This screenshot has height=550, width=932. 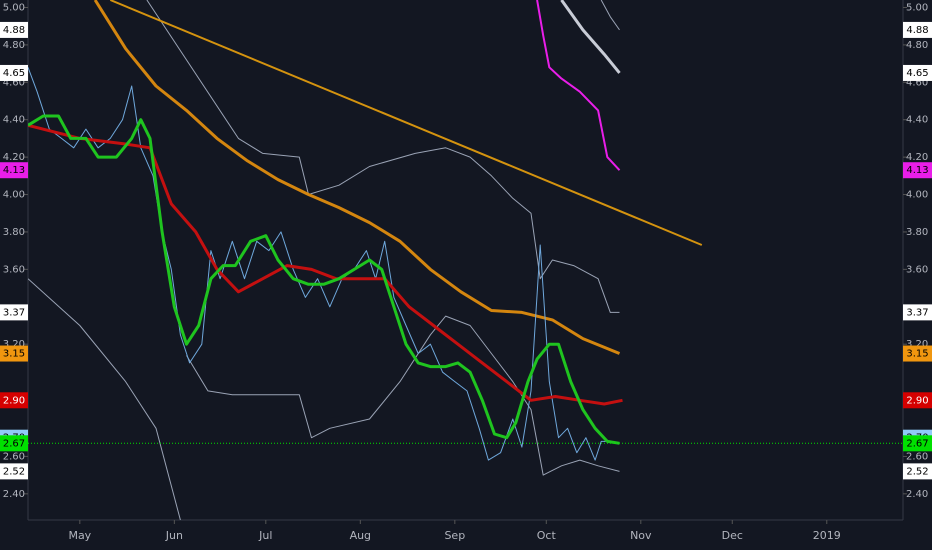 I want to click on x-tick-label: Jun, so click(x=174, y=535).